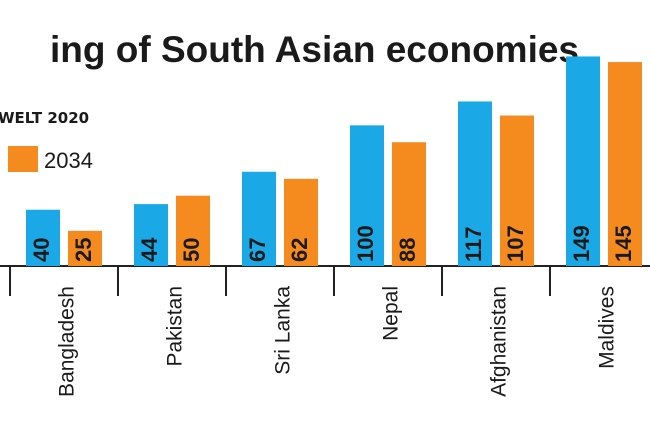  I want to click on data-label: 100, so click(365, 243).